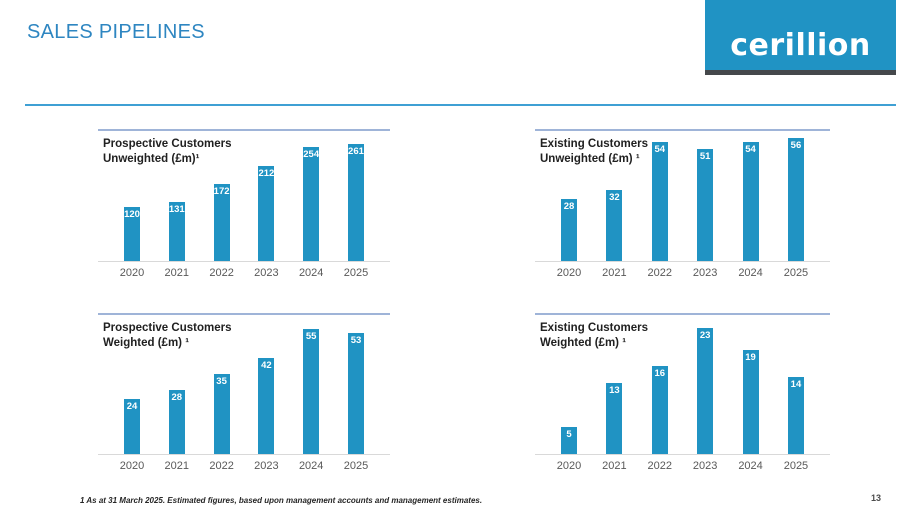 The image size is (920, 516). I want to click on chart-title-line2: Unweighted (£m) ¹, so click(590, 159).